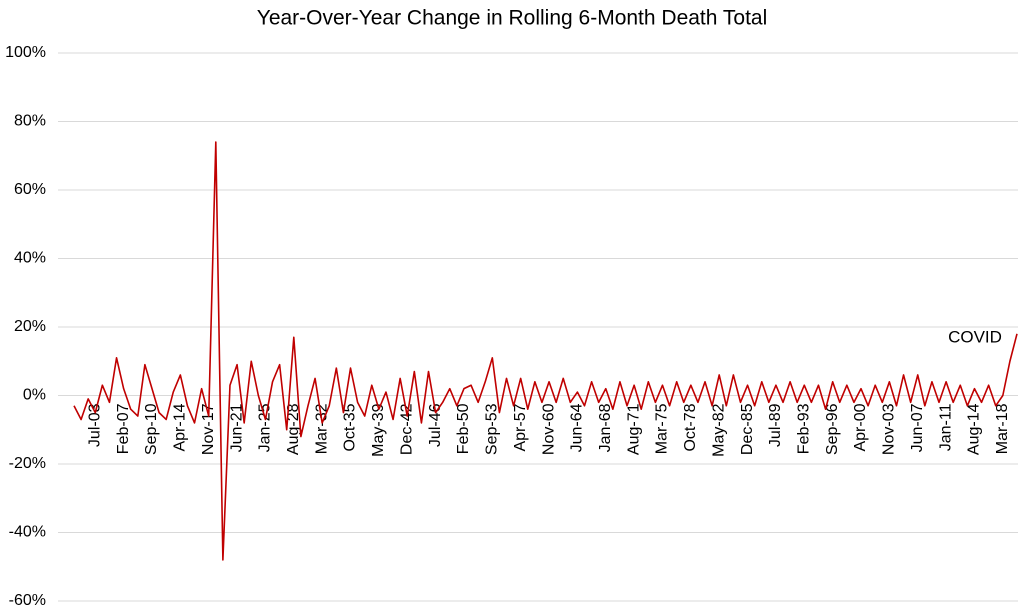 This screenshot has height=613, width=1026. What do you see at coordinates (605, 427) in the screenshot?
I see `x-tick-label: Jan-68` at bounding box center [605, 427].